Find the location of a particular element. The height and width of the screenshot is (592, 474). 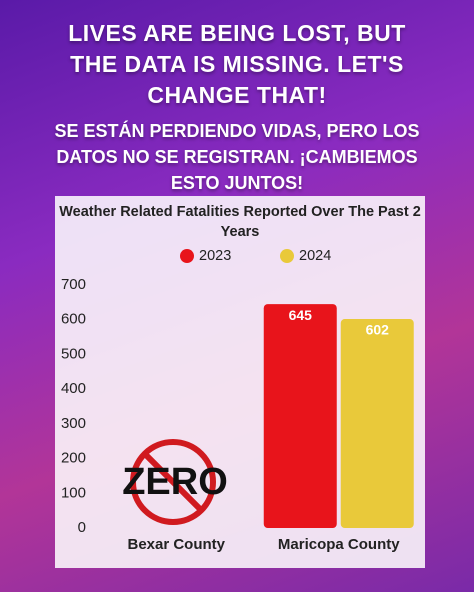

subheadline-line: DATOS NO SE REGISTRAN. ¡CAMBIEMOS is located at coordinates (237, 157).